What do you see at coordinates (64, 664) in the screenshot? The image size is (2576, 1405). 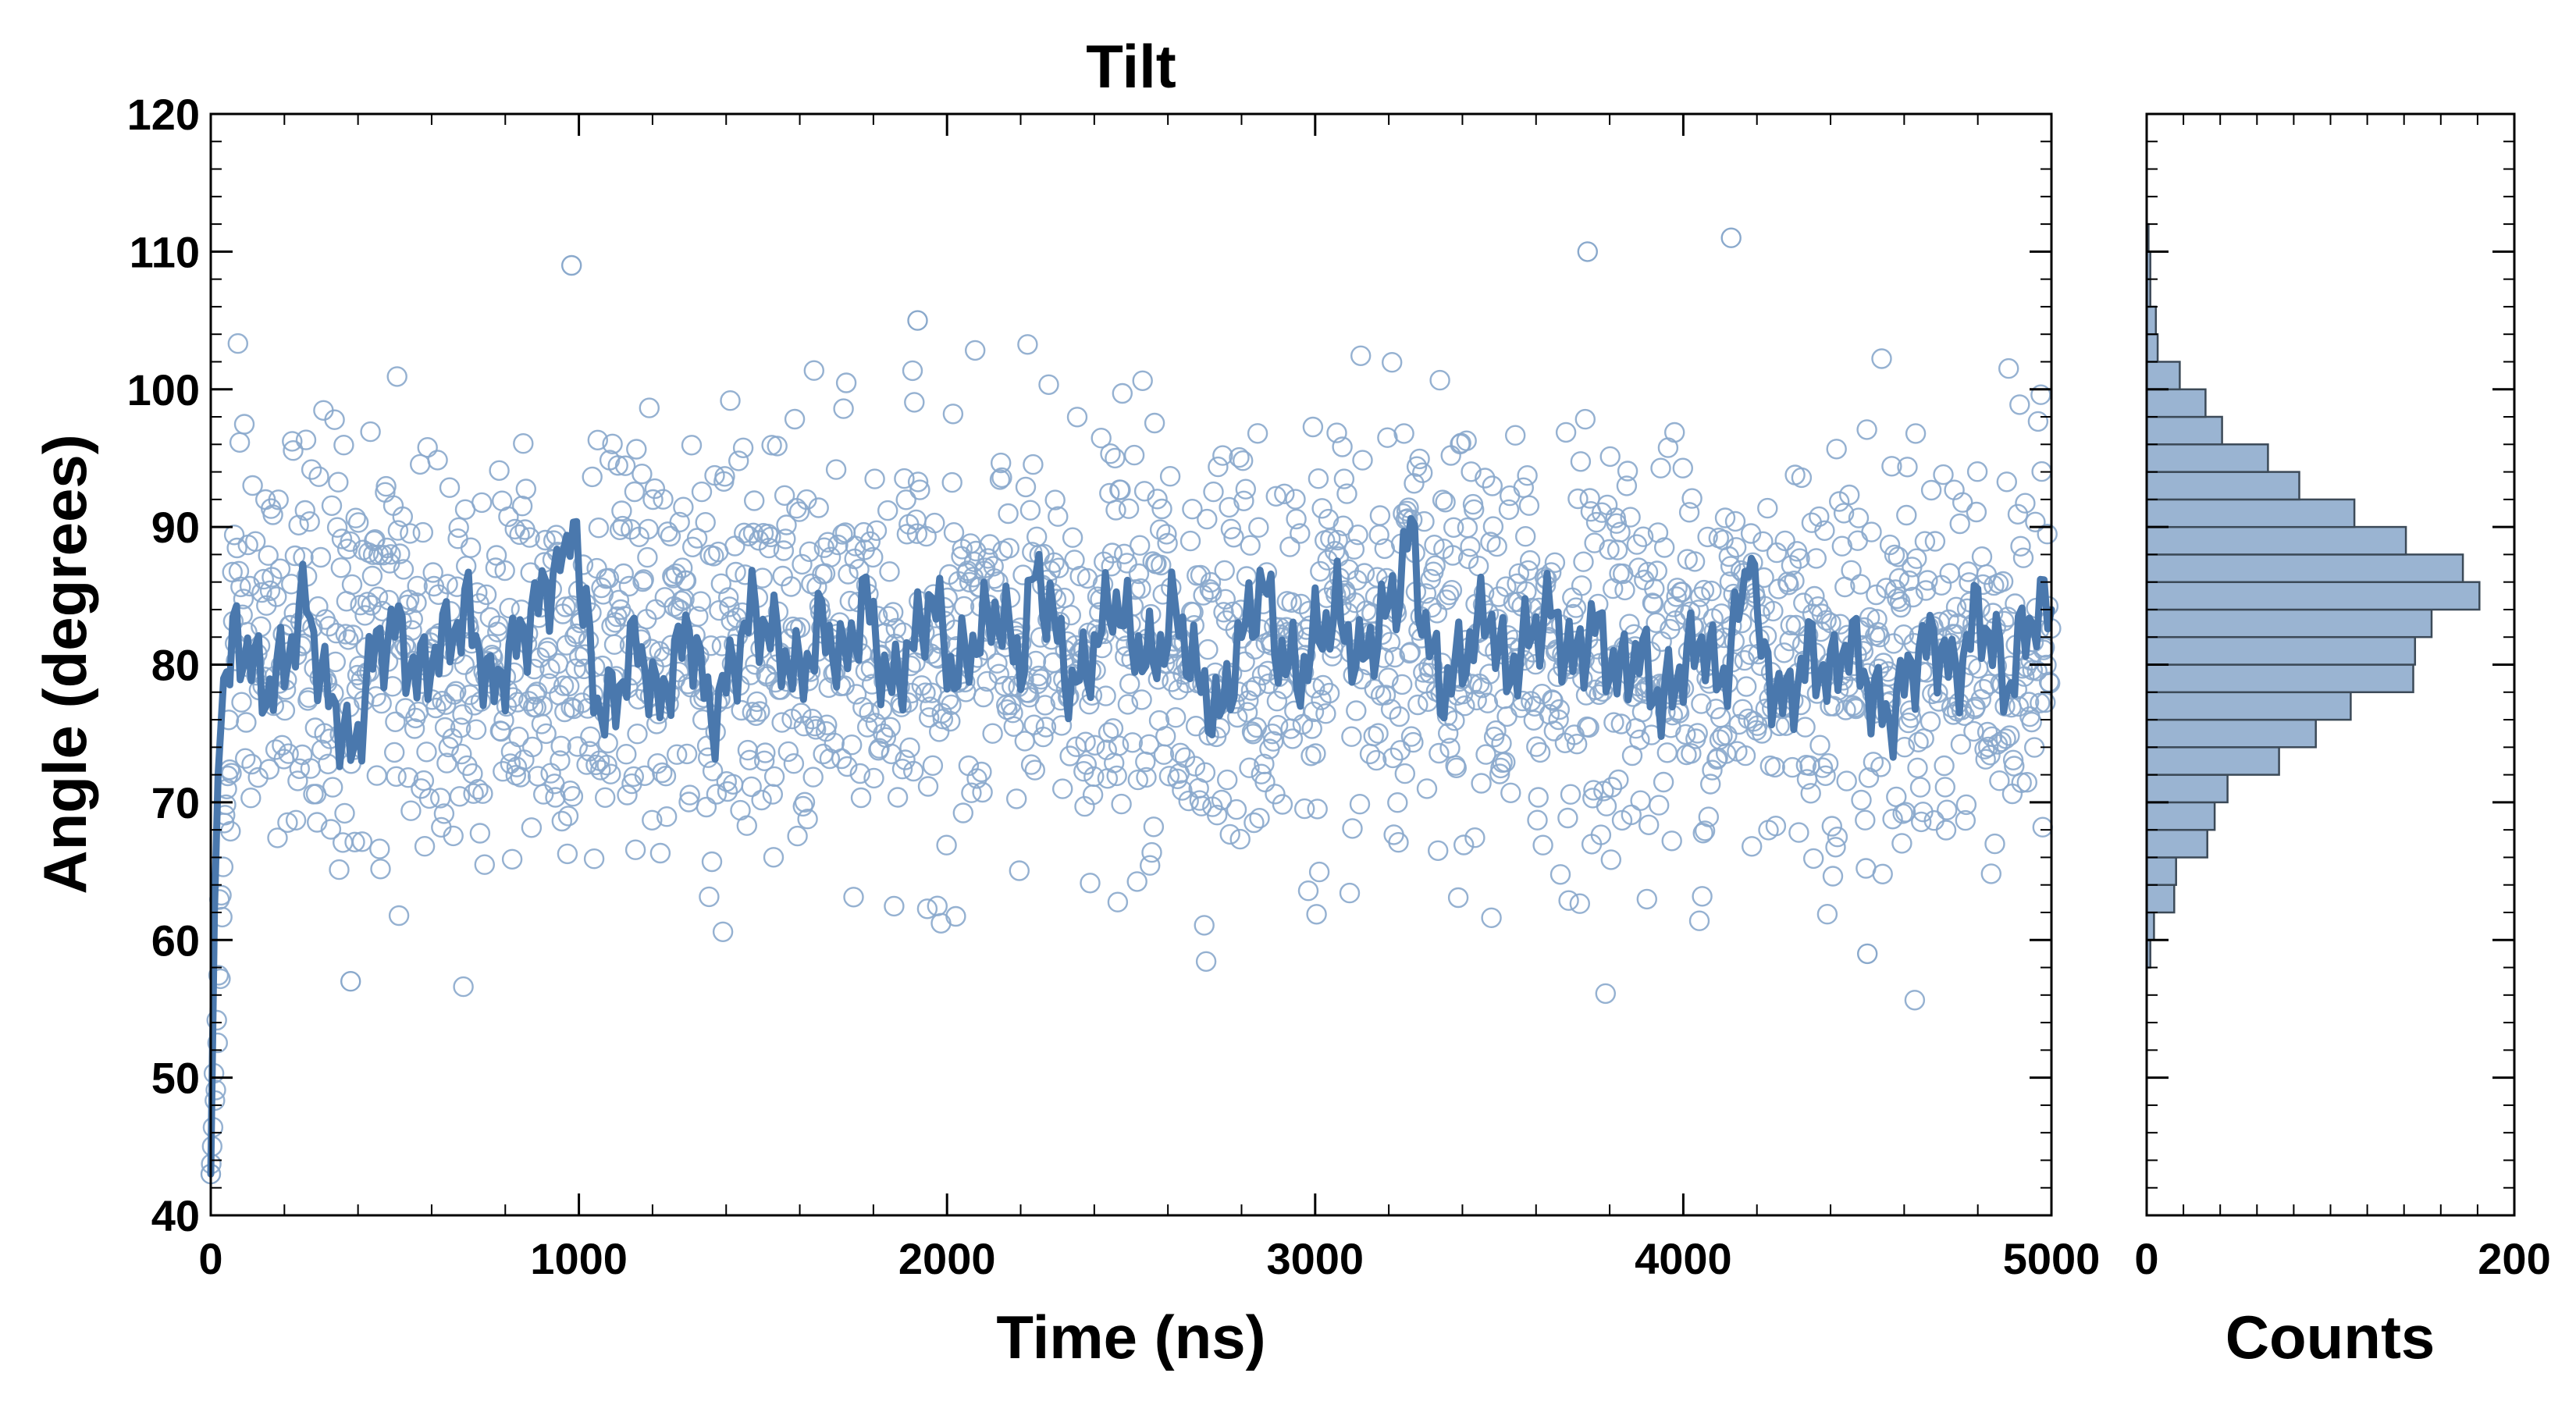 I see `y-axis-title: Angle (degrees)` at bounding box center [64, 664].